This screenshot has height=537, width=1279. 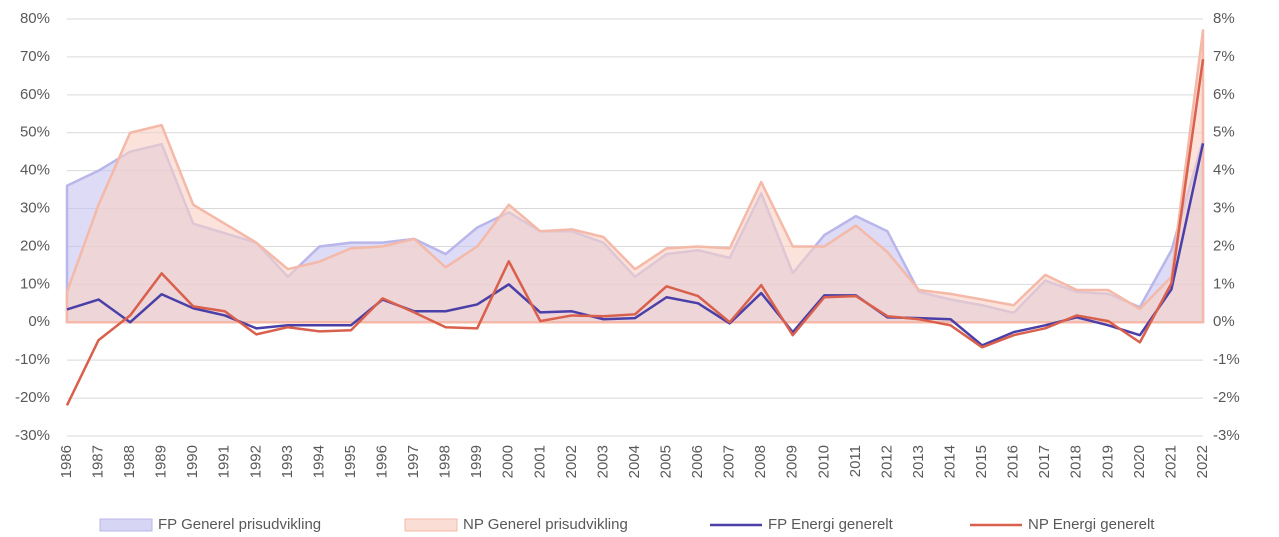 What do you see at coordinates (1224, 94) in the screenshot?
I see `y2-tick-label: 6%` at bounding box center [1224, 94].